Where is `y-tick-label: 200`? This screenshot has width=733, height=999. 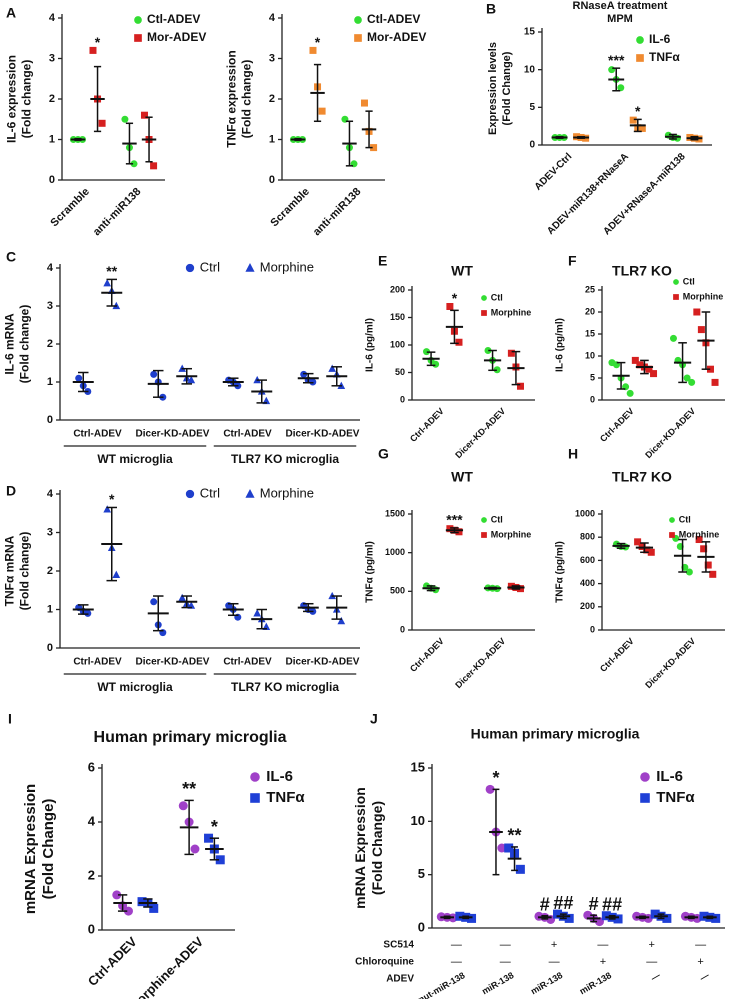 y-tick-label: 200 is located at coordinates (587, 606).